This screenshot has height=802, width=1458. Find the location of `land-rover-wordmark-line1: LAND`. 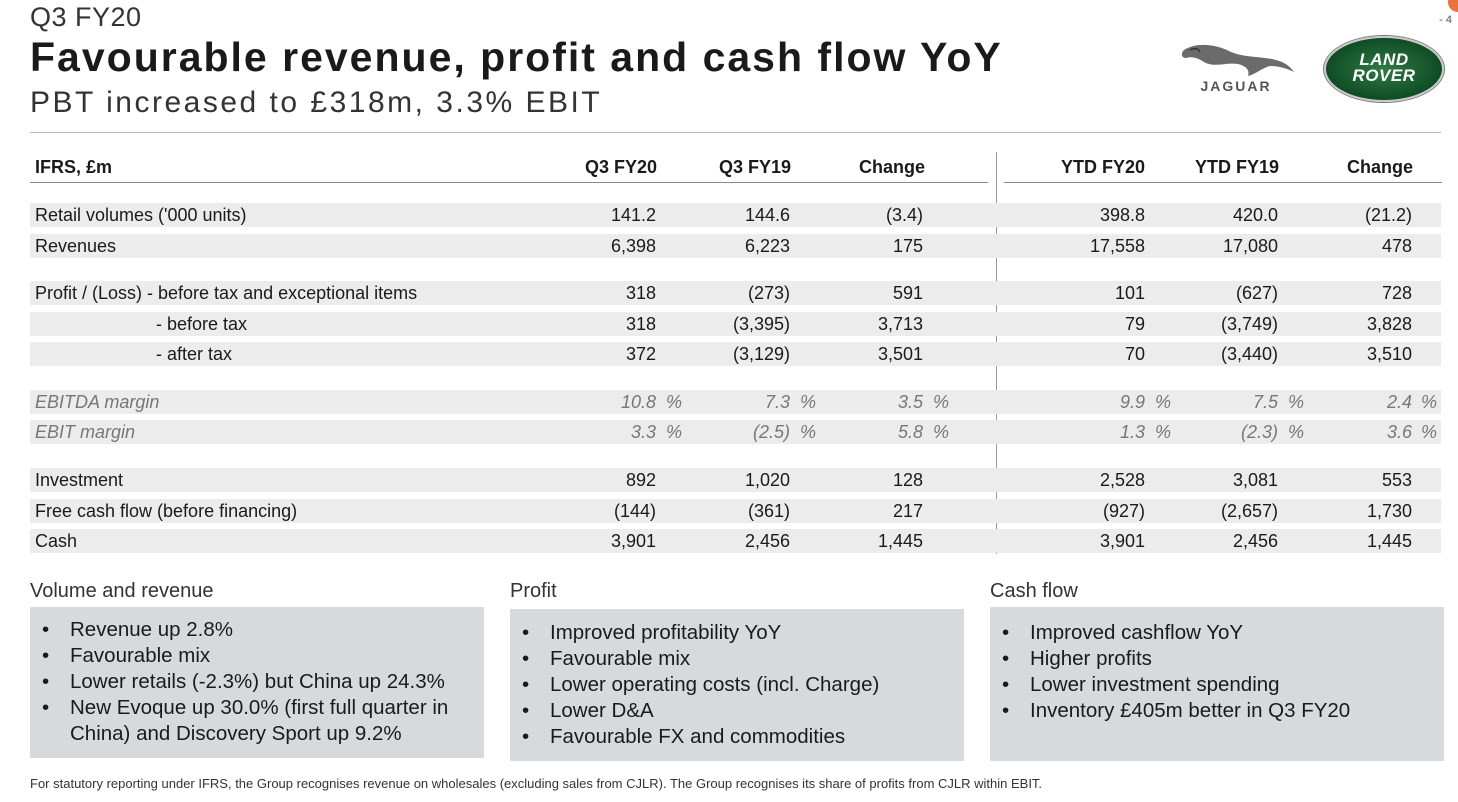

land-rover-wordmark-line1: LAND is located at coordinates (1384, 59).